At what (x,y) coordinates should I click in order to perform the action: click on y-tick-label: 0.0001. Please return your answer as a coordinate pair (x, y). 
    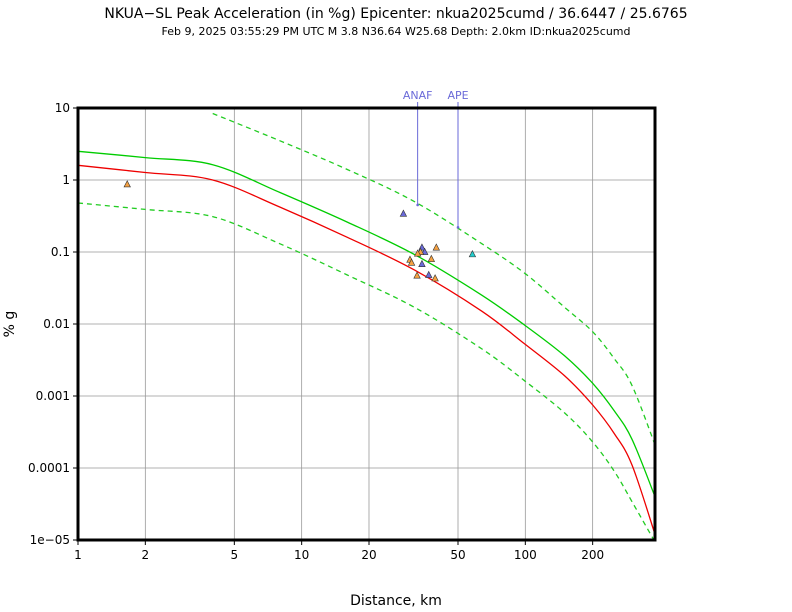
    Looking at the image, I should click on (49, 468).